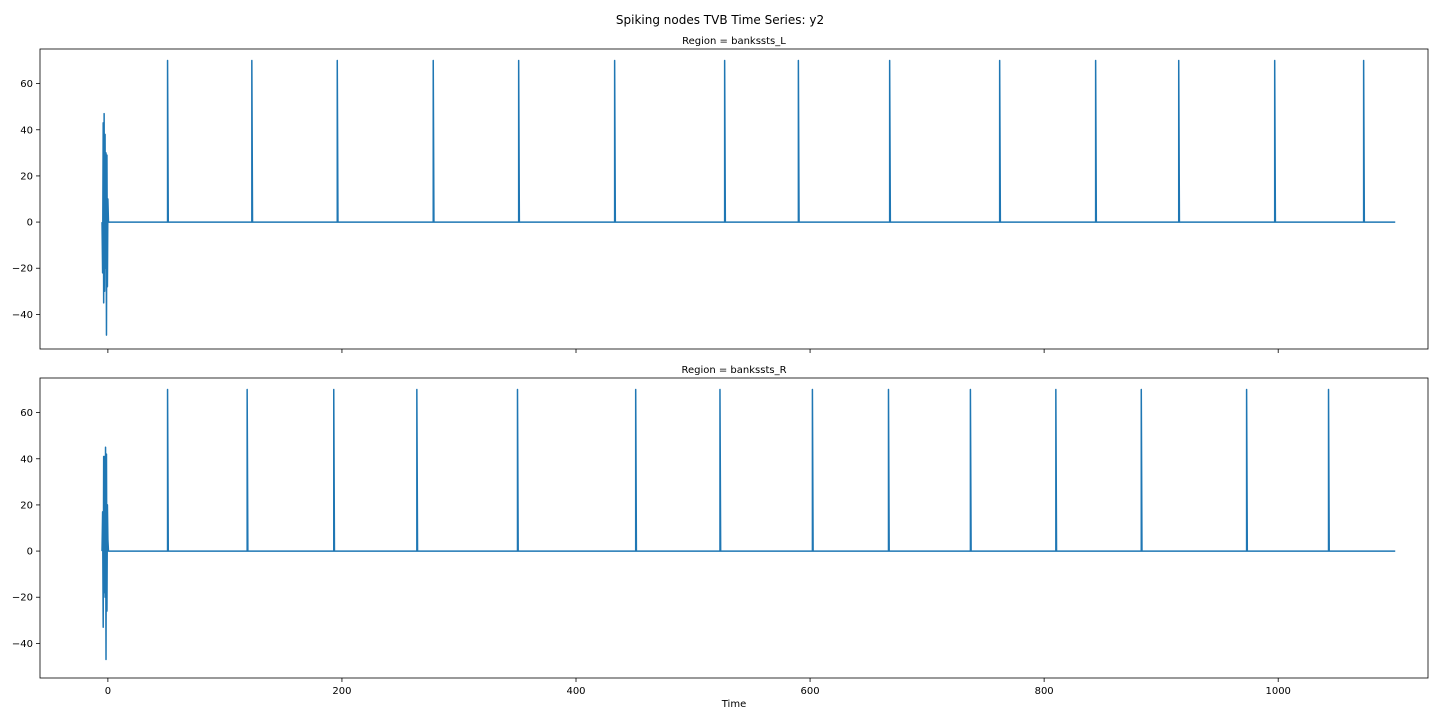 The height and width of the screenshot is (720, 1440). What do you see at coordinates (734, 41) in the screenshot?
I see `subplot-title: Region = bankssts_L` at bounding box center [734, 41].